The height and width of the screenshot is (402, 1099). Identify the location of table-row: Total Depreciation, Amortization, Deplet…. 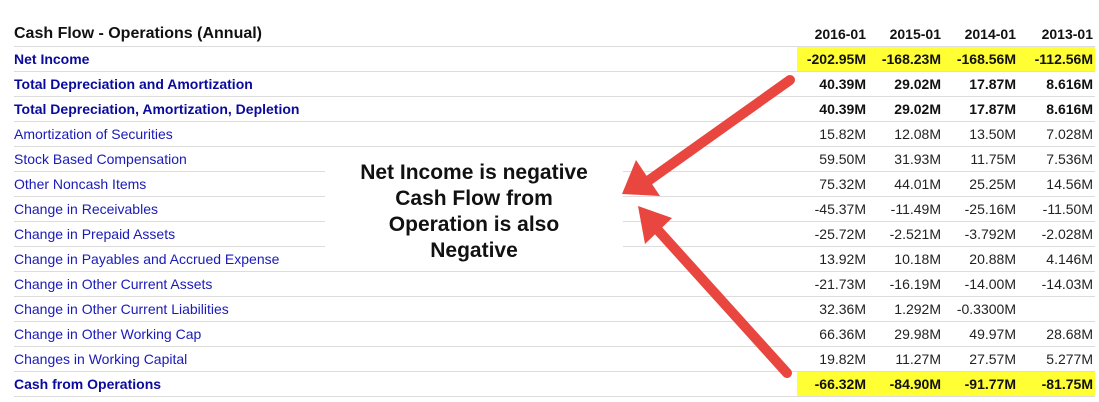
(554, 109).